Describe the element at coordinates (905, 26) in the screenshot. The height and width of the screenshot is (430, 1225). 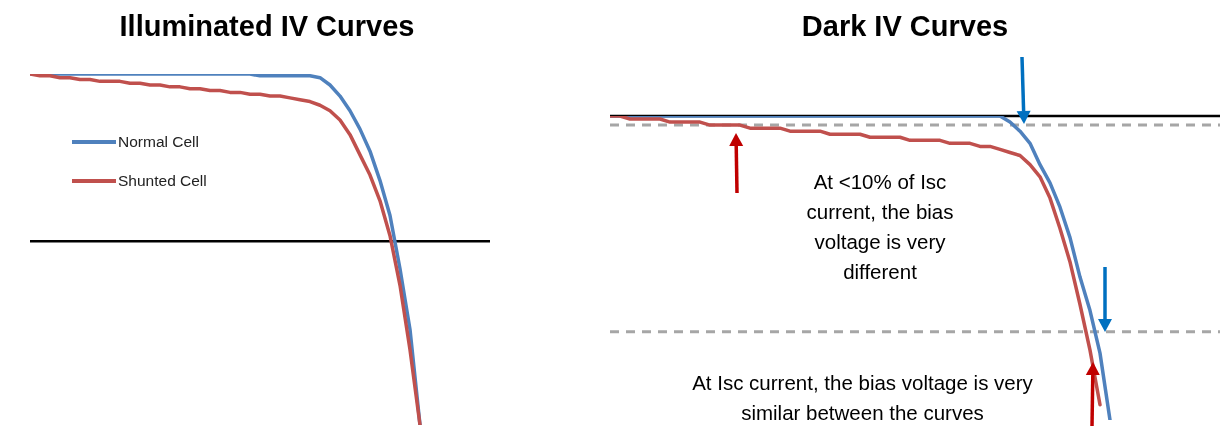
I see `chart-title: Dark IV Curves` at that location.